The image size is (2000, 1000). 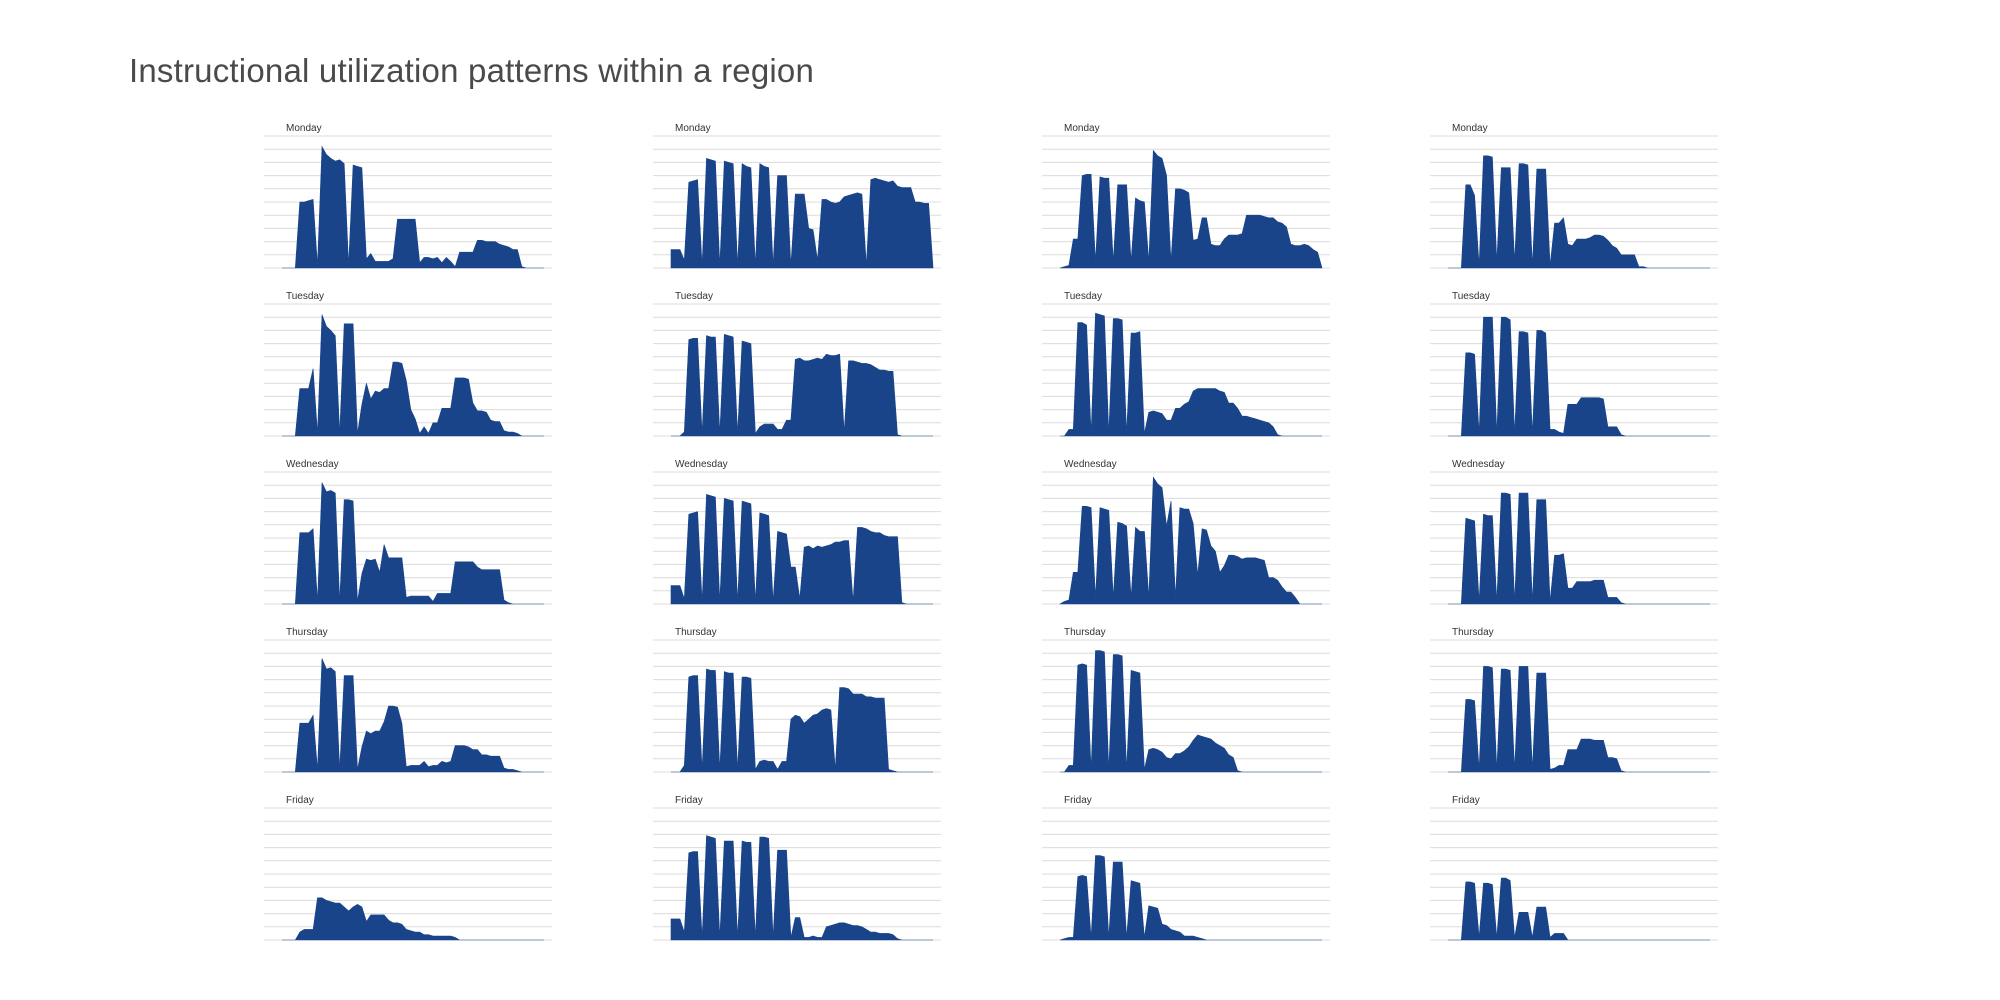 I want to click on panel-tuesday-4: Tuesday, so click(x=1574, y=364).